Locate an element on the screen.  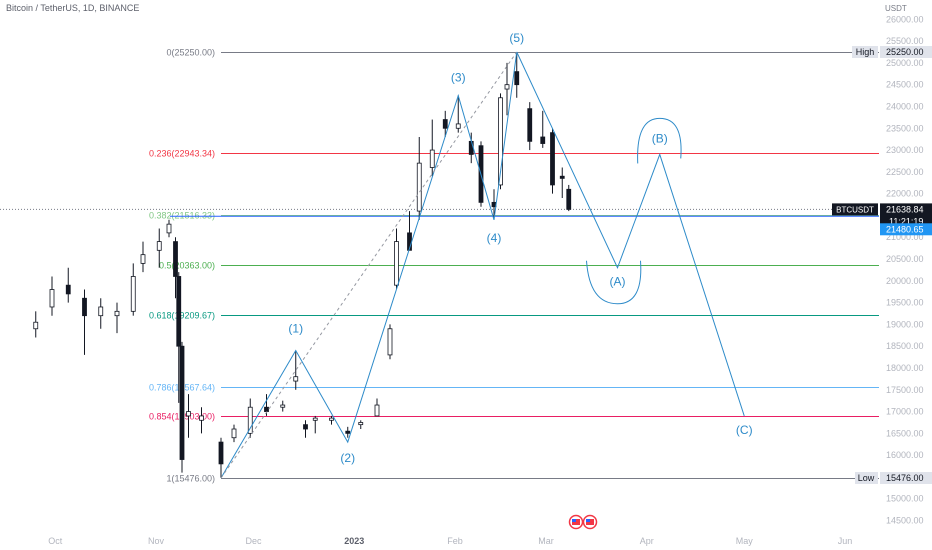
projected-price: 21480.65 is located at coordinates (905, 229).